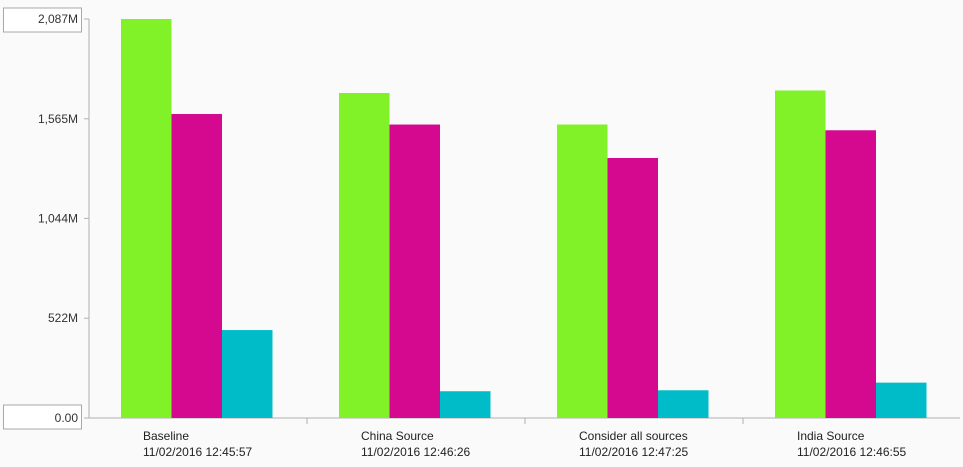 Image resolution: width=963 pixels, height=467 pixels. Describe the element at coordinates (901, 400) in the screenshot. I see `bar-series3-india-source` at that location.